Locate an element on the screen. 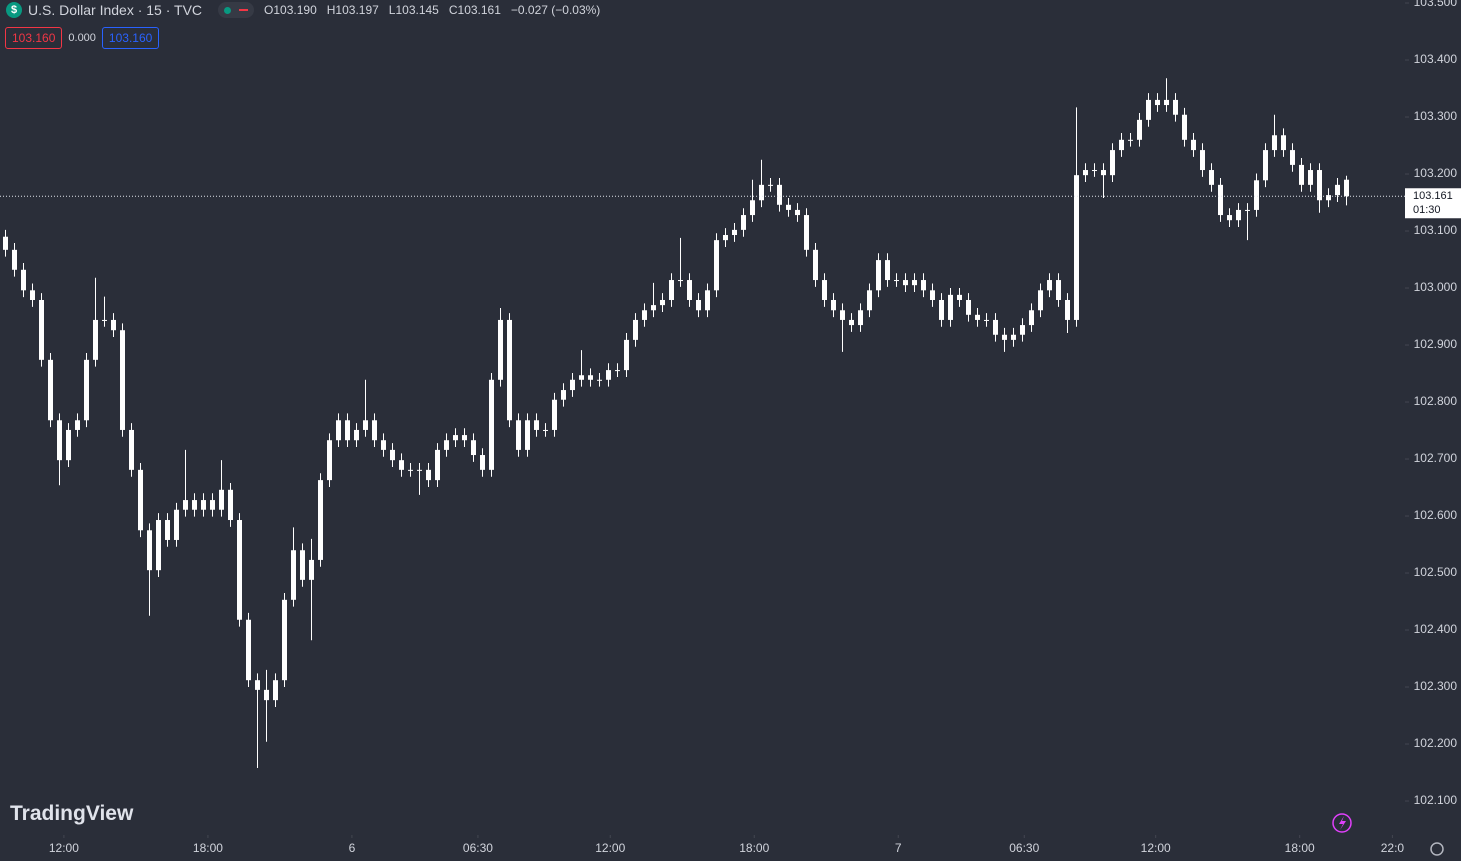 The height and width of the screenshot is (861, 1461). y-tick-label: 102.700 is located at coordinates (1436, 458).